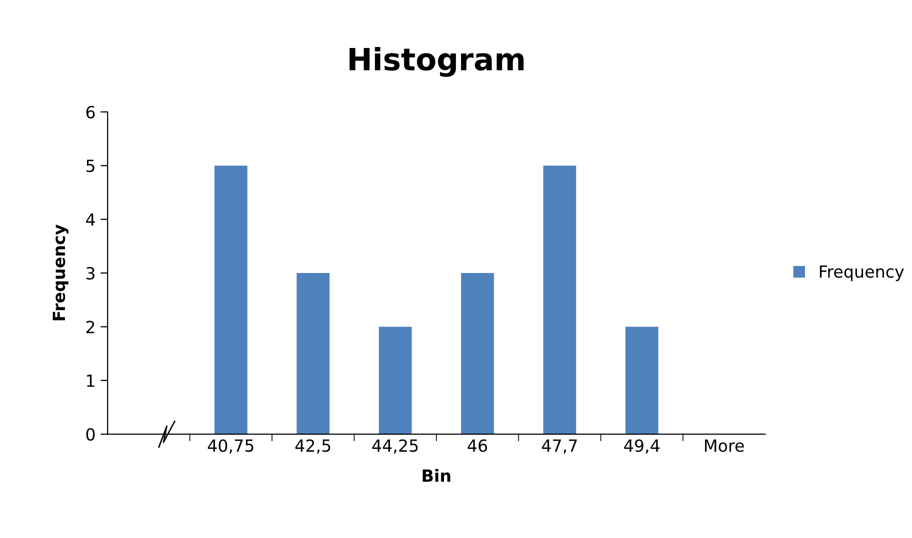 This screenshot has width=912, height=538. Describe the element at coordinates (90, 273) in the screenshot. I see `y-tick-label: 3` at that location.